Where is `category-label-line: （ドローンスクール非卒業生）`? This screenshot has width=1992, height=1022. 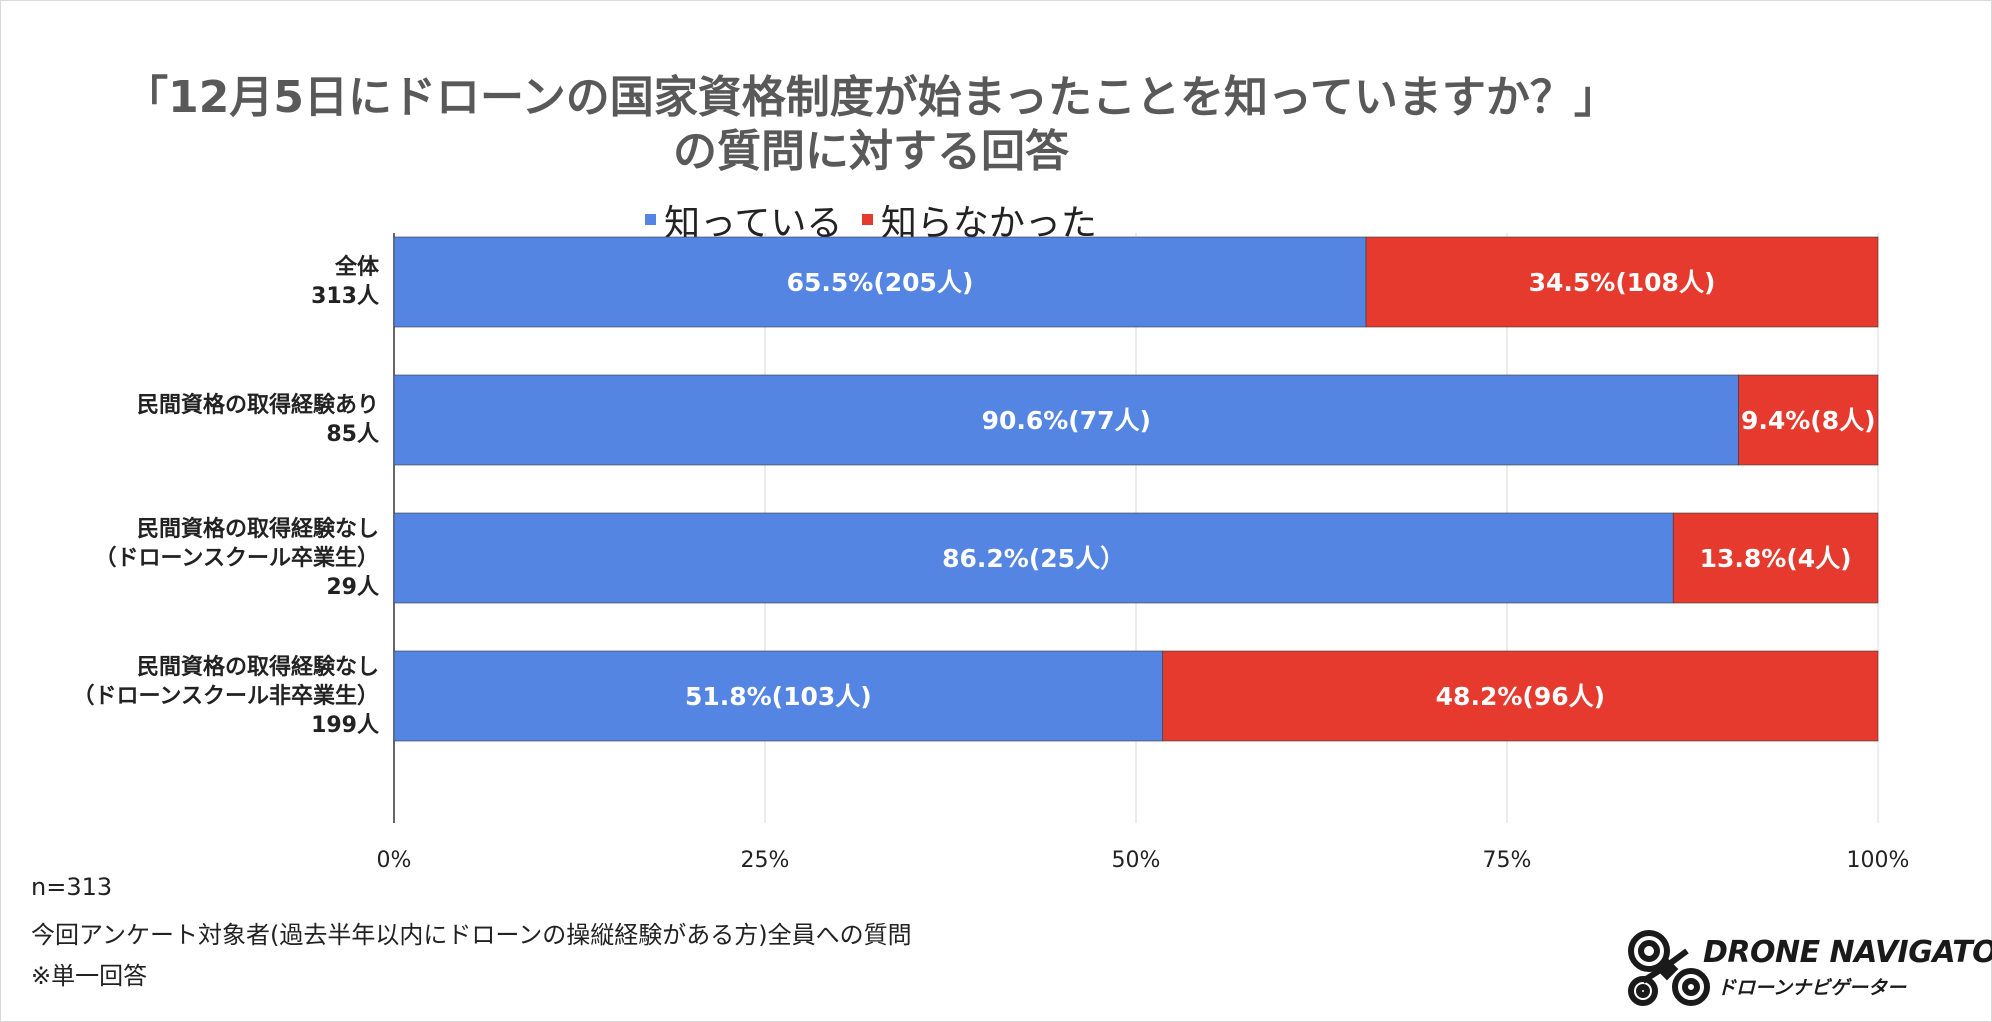 category-label-line: （ドローンスクール非卒業生） is located at coordinates (225, 696).